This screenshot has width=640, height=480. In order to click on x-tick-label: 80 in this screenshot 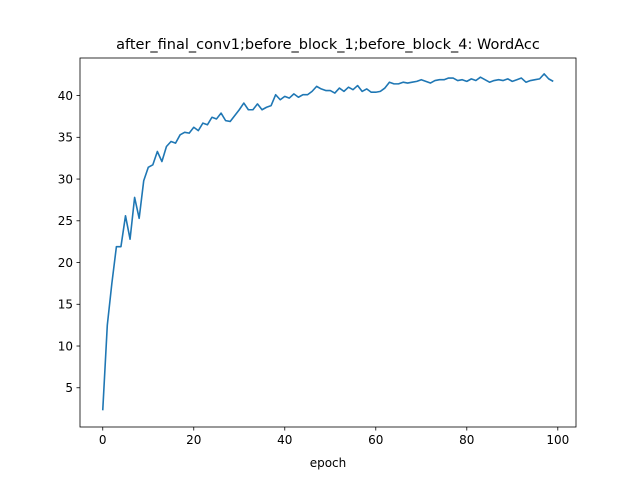, I will do `click(466, 440)`.